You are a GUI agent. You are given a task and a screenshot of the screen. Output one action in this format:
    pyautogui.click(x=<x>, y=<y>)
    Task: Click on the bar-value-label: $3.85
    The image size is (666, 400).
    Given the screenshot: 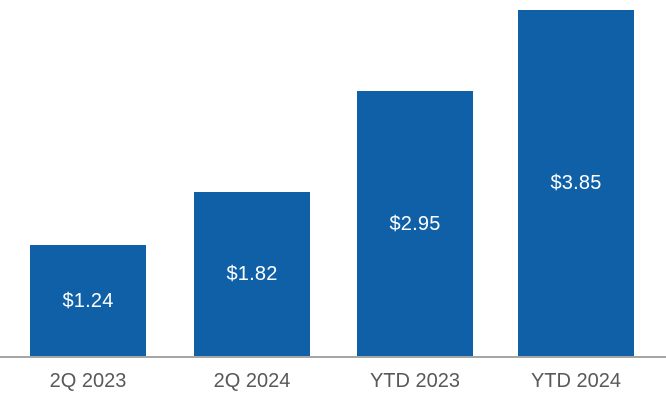 What is the action you would take?
    pyautogui.click(x=576, y=183)
    